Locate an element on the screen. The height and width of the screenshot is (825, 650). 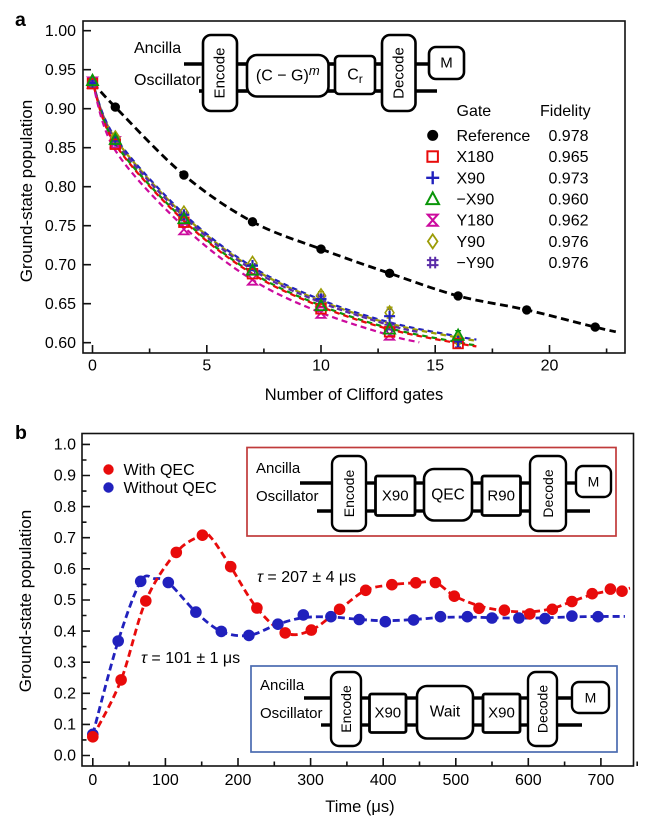
svg-text: 0.2 is located at coordinates (65, 694).